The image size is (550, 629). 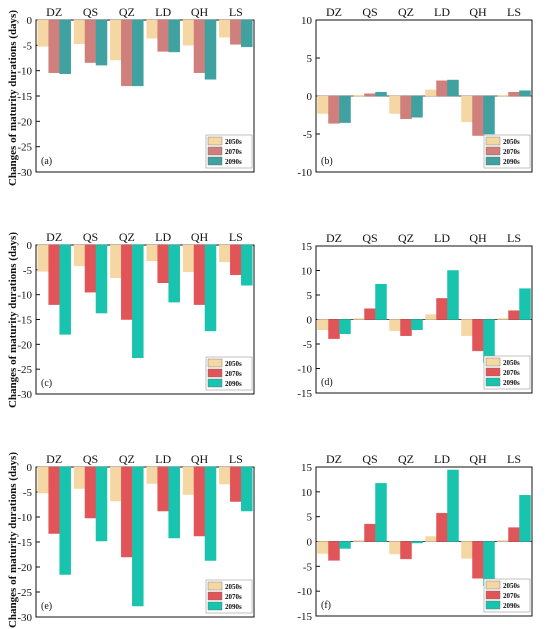 What do you see at coordinates (326, 605) in the screenshot?
I see `panel-label: (f)` at bounding box center [326, 605].